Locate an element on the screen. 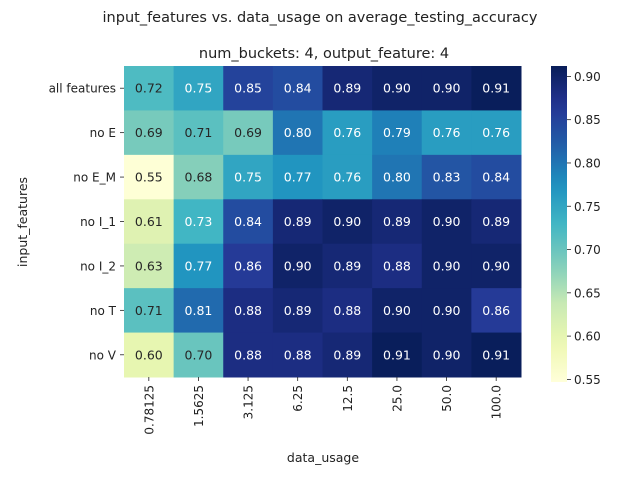 This screenshot has height=480, width=640. x-tick-label: 25.0 is located at coordinates (397, 398).